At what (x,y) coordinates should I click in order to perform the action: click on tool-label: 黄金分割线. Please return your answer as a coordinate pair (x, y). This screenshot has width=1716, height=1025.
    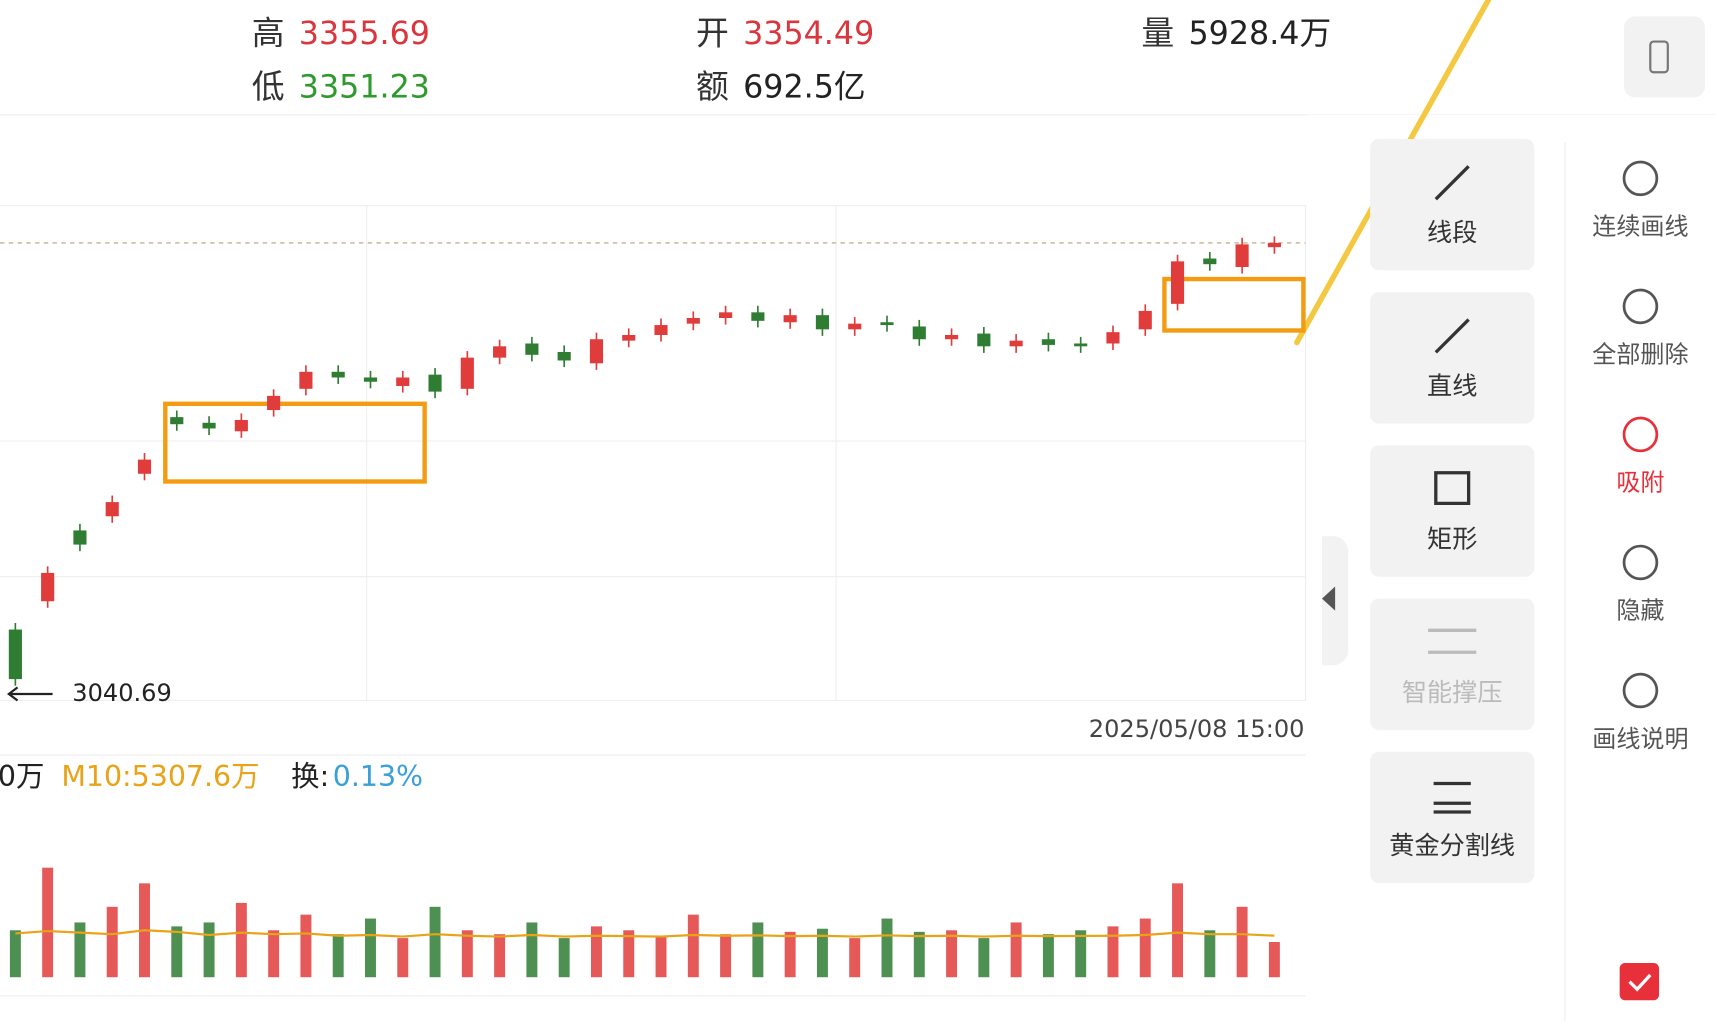
    Looking at the image, I should click on (1452, 845).